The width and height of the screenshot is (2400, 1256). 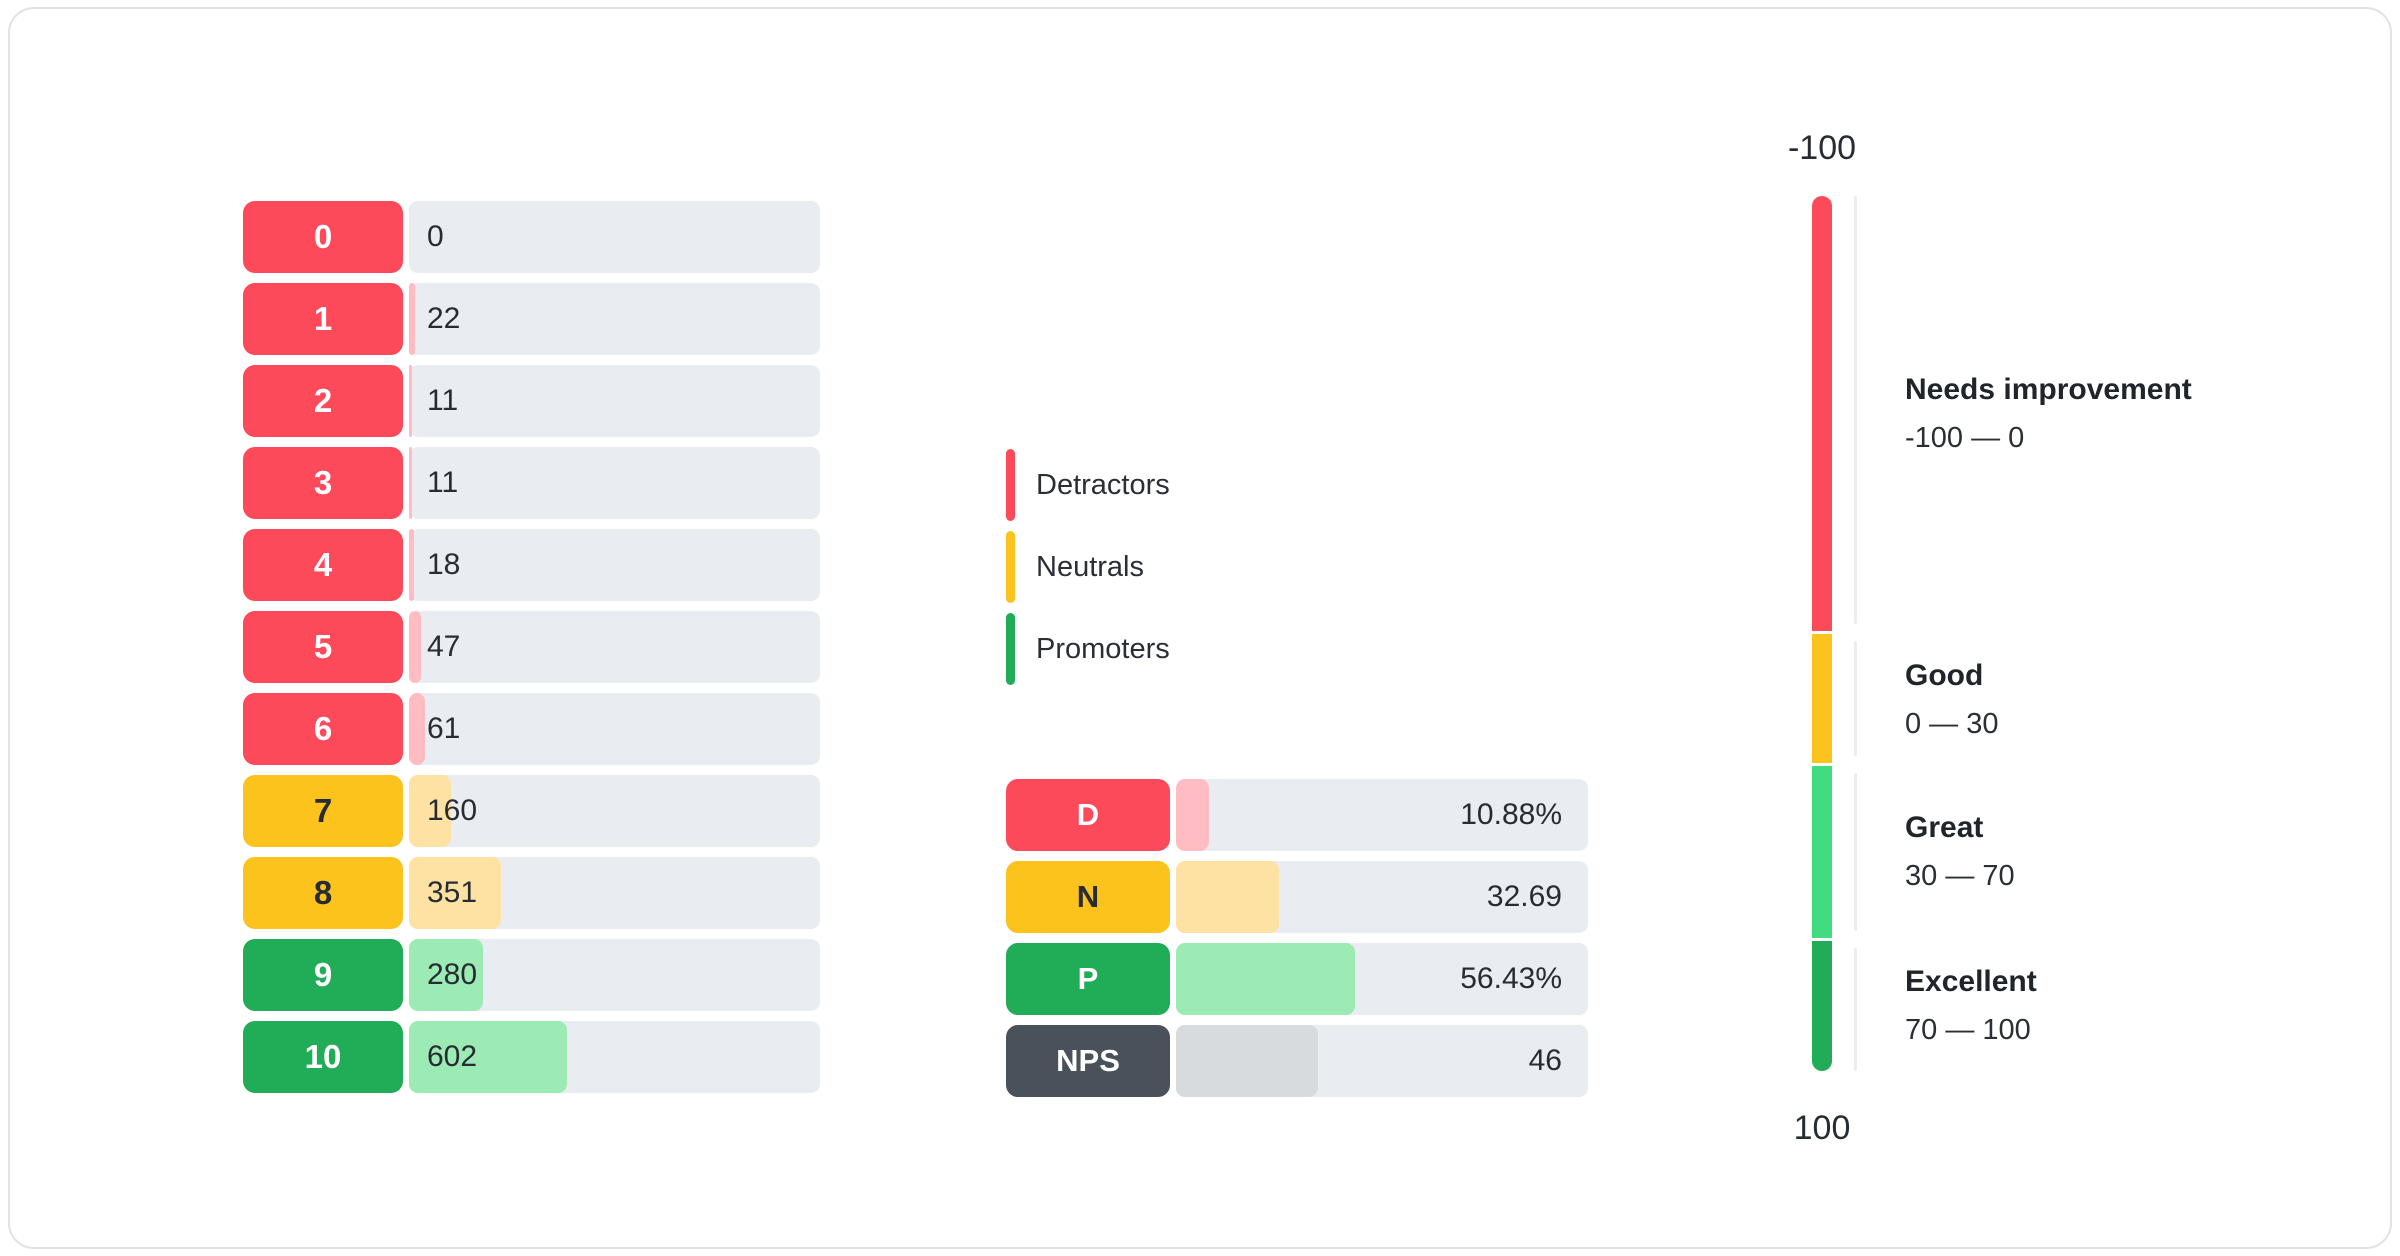 I want to click on summary-row-detractors: D 10.88%, so click(x=1297, y=815).